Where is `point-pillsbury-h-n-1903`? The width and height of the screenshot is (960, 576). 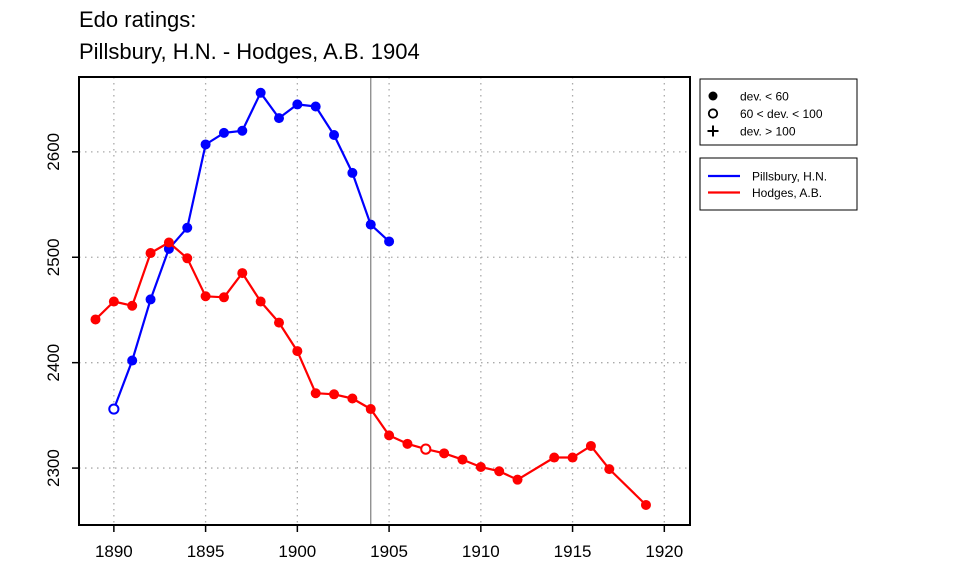 point-pillsbury-h-n-1903 is located at coordinates (352, 172).